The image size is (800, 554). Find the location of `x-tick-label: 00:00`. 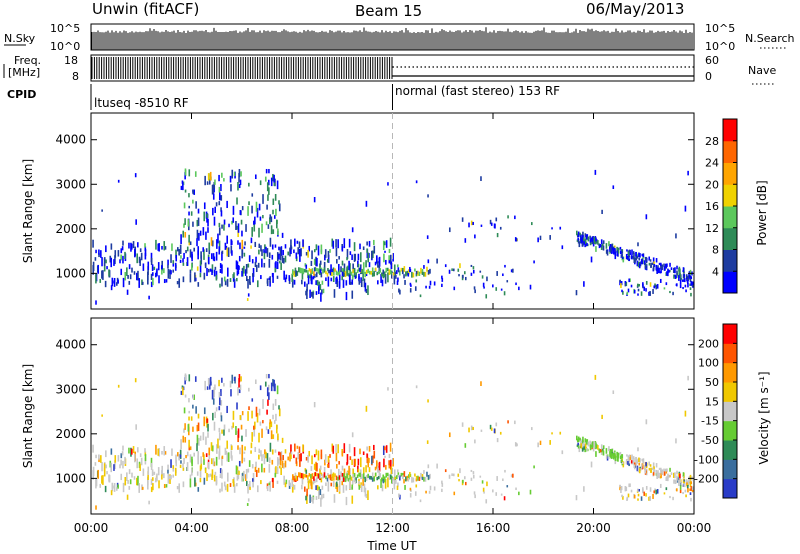

x-tick-label: 00:00 is located at coordinates (91, 528).